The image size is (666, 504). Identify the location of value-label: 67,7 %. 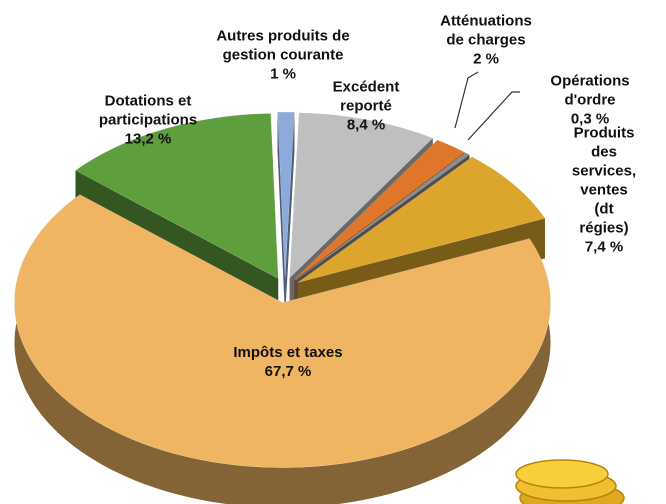
(288, 371).